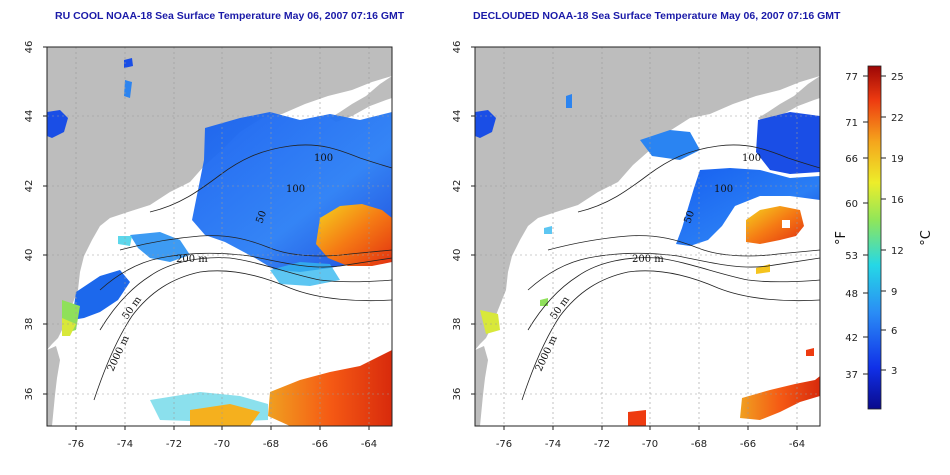  What do you see at coordinates (926, 238) in the screenshot?
I see `celsius-label: °C` at bounding box center [926, 238].